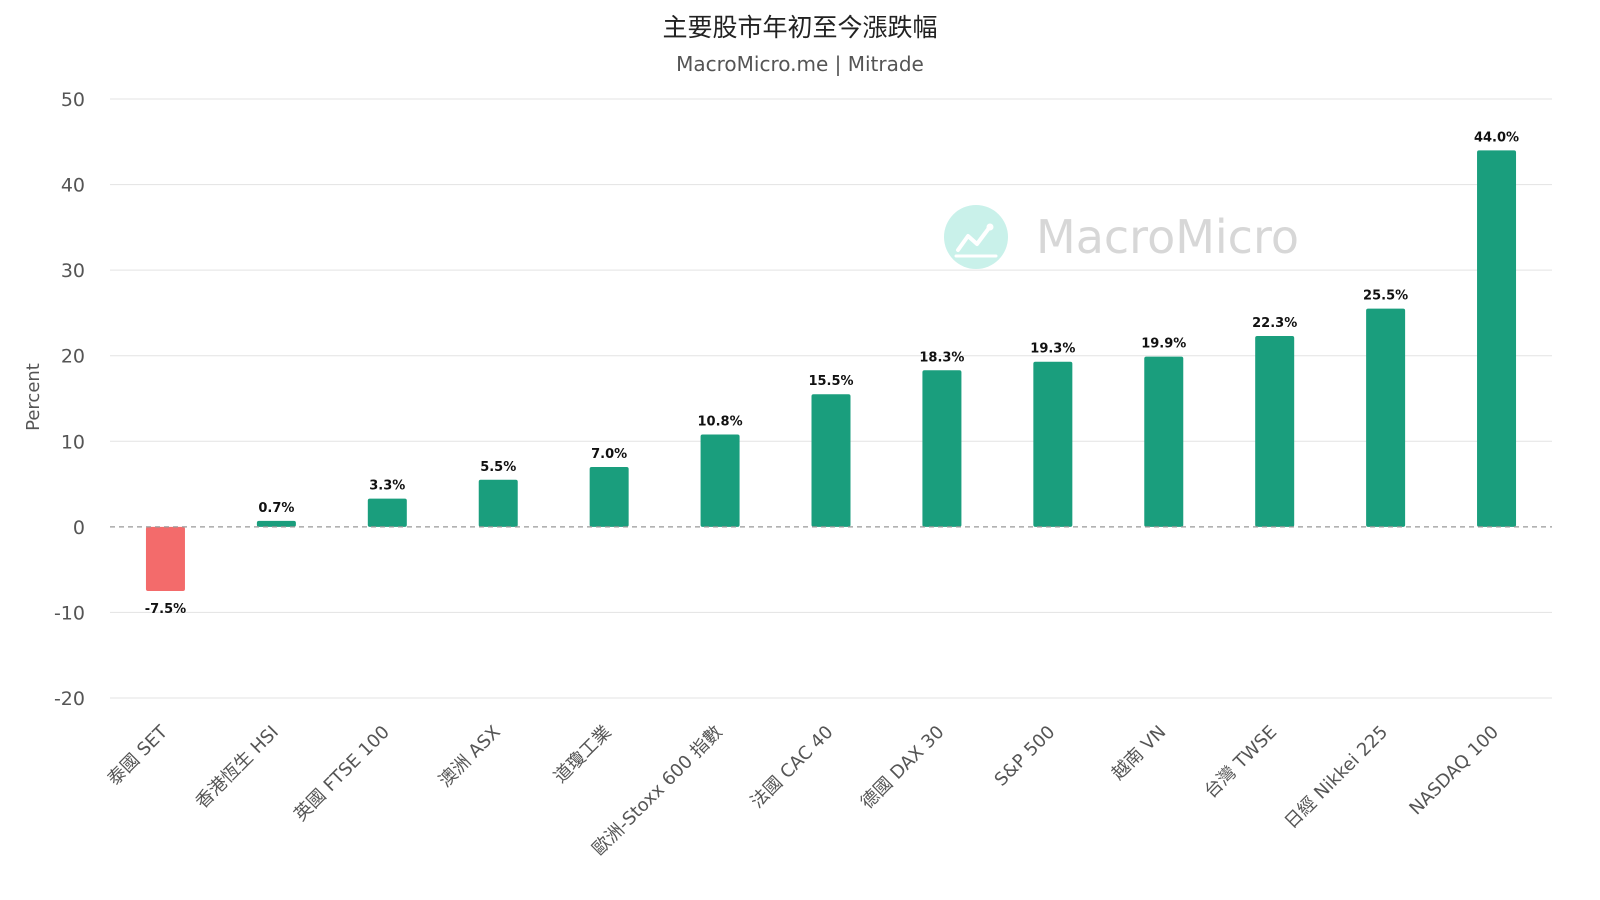 Image resolution: width=1600 pixels, height=900 pixels. What do you see at coordinates (1163, 344) in the screenshot?
I see `data-label: 19.9%` at bounding box center [1163, 344].